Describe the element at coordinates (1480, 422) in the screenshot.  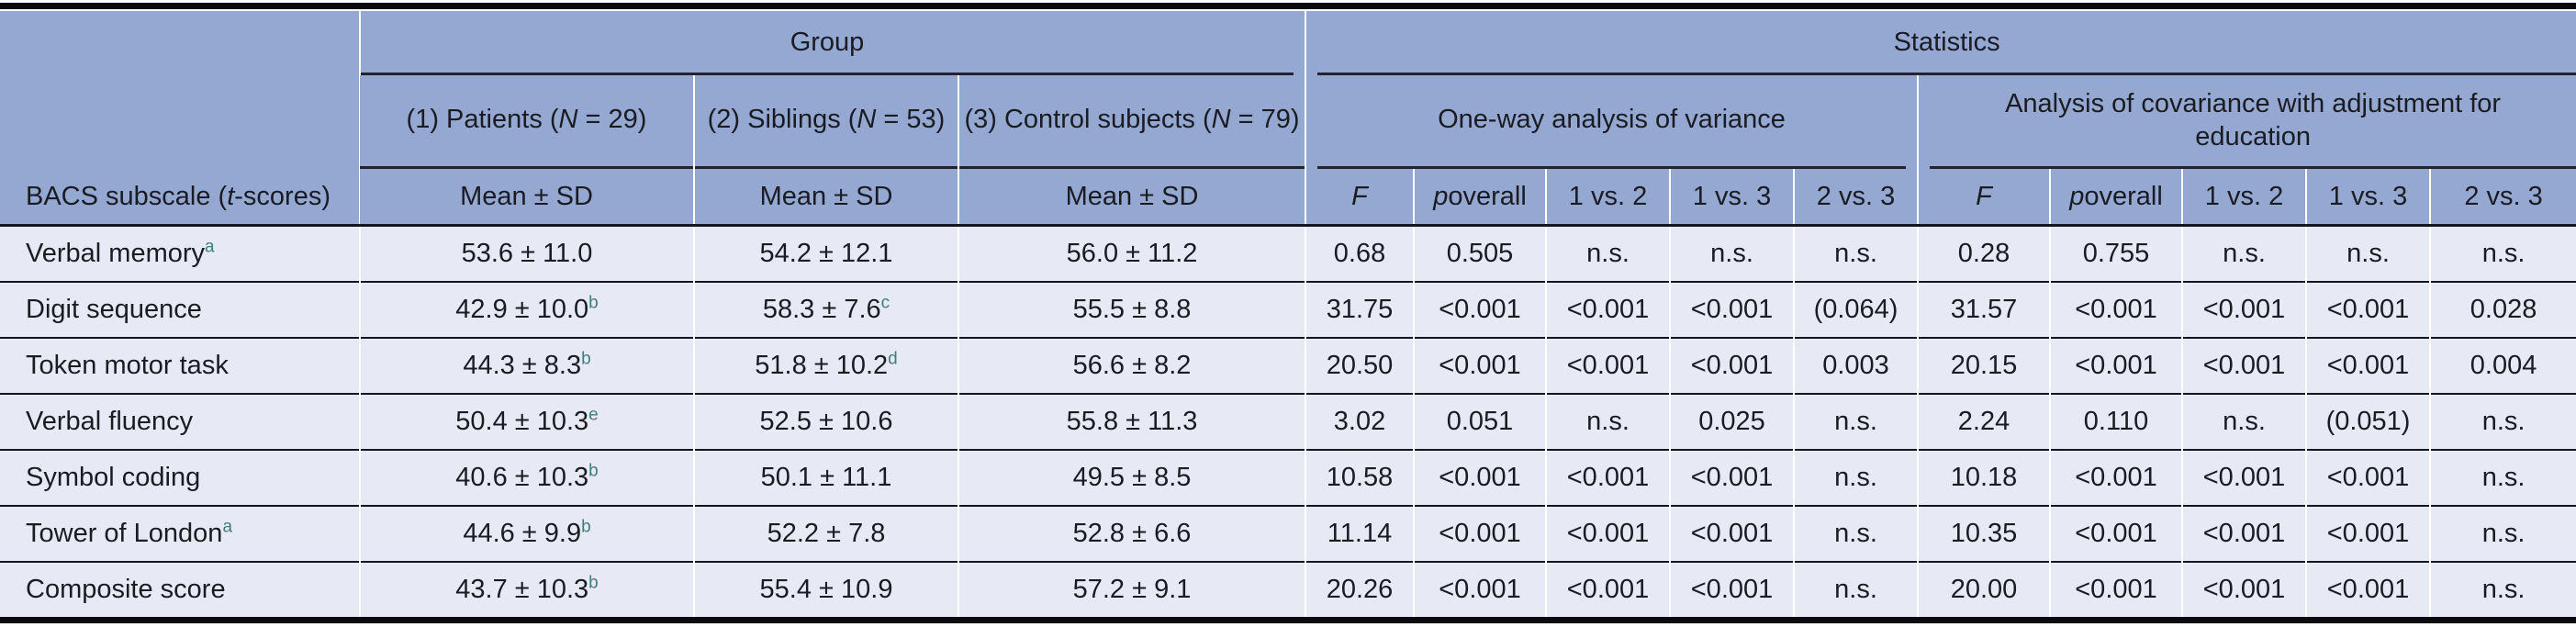
I see `stat-value: 0.051` at that location.